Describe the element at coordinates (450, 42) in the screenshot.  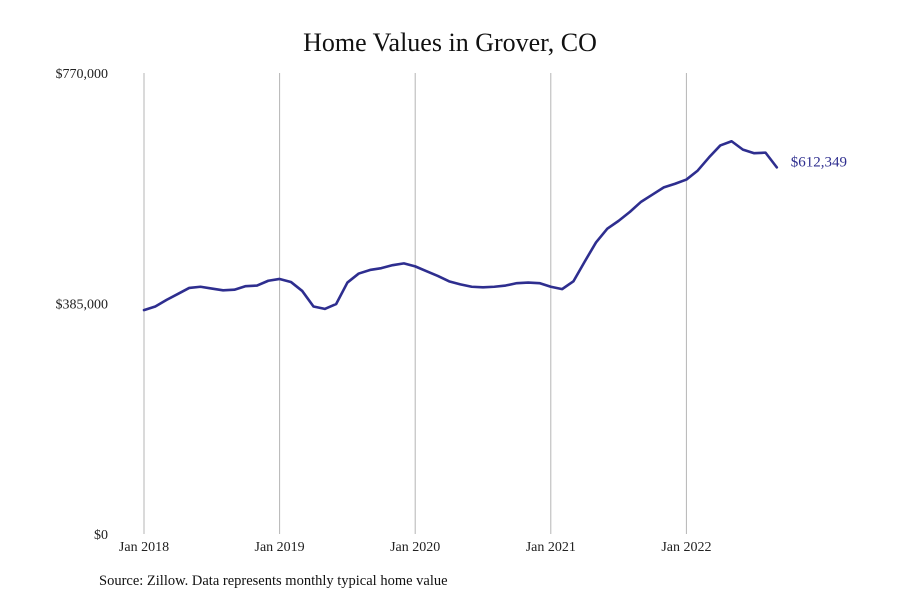
I see `chart-title: Home Values in Grover, CO` at that location.